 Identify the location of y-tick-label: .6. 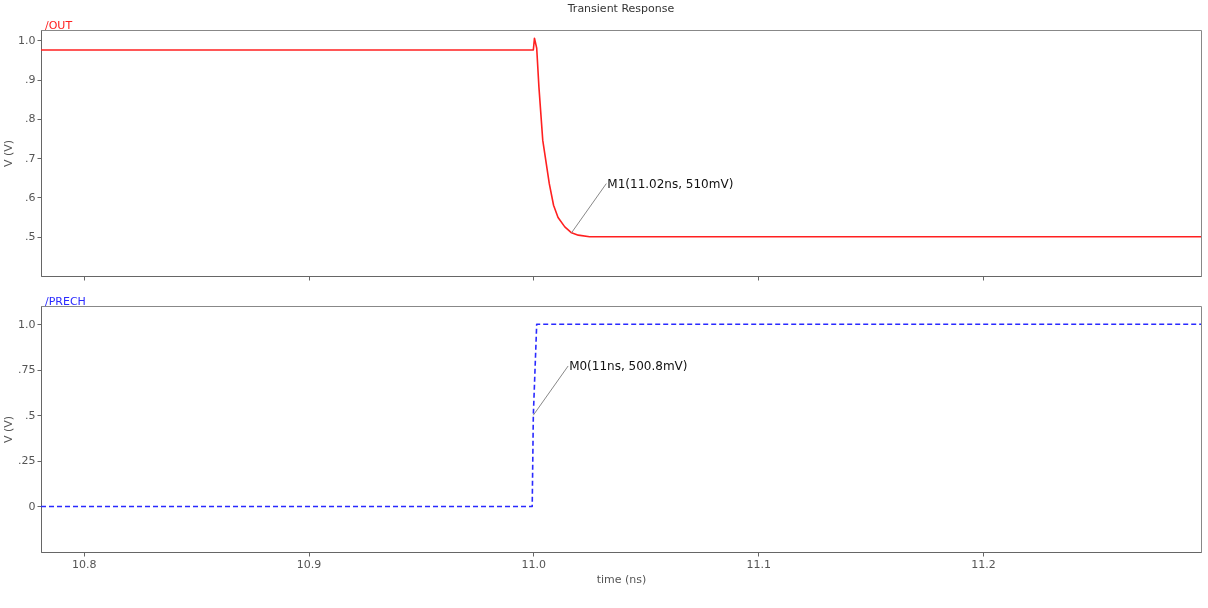
(30, 197).